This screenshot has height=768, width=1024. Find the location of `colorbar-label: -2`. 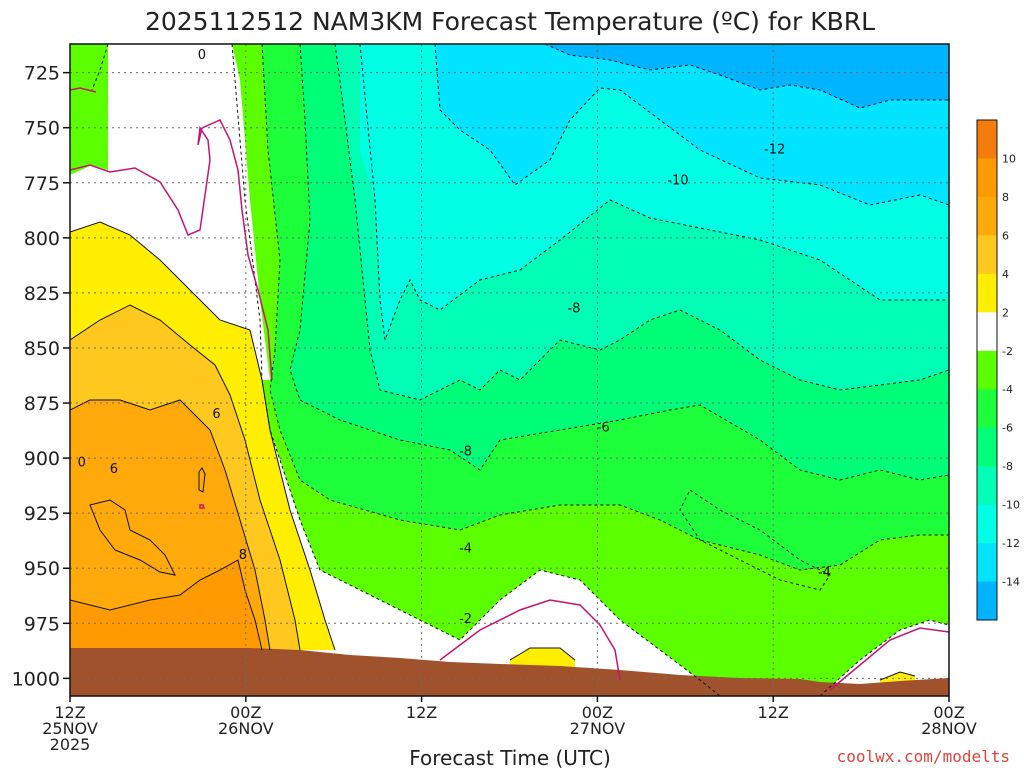

colorbar-label: -2 is located at coordinates (1007, 351).